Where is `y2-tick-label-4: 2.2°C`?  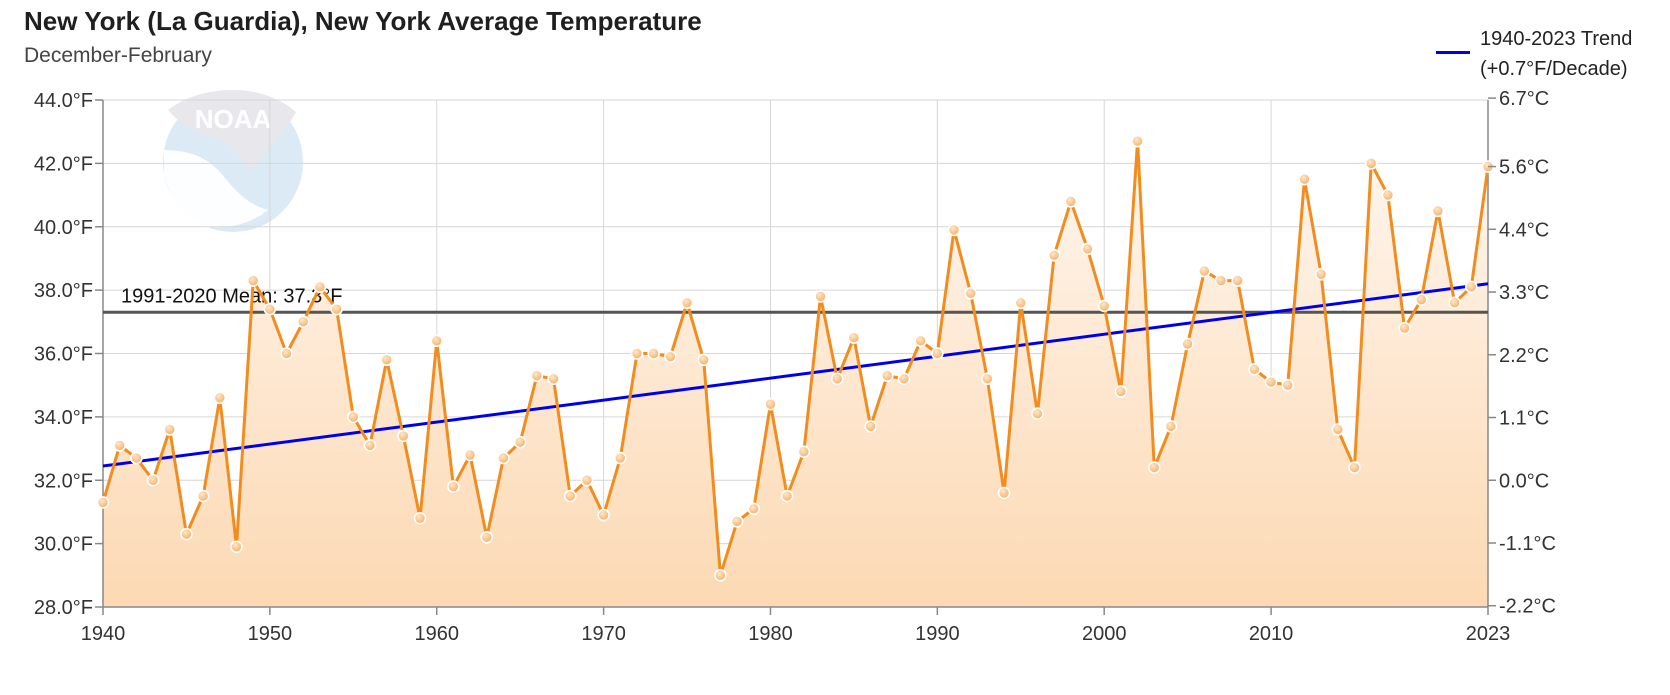
y2-tick-label-4: 2.2°C is located at coordinates (1524, 356).